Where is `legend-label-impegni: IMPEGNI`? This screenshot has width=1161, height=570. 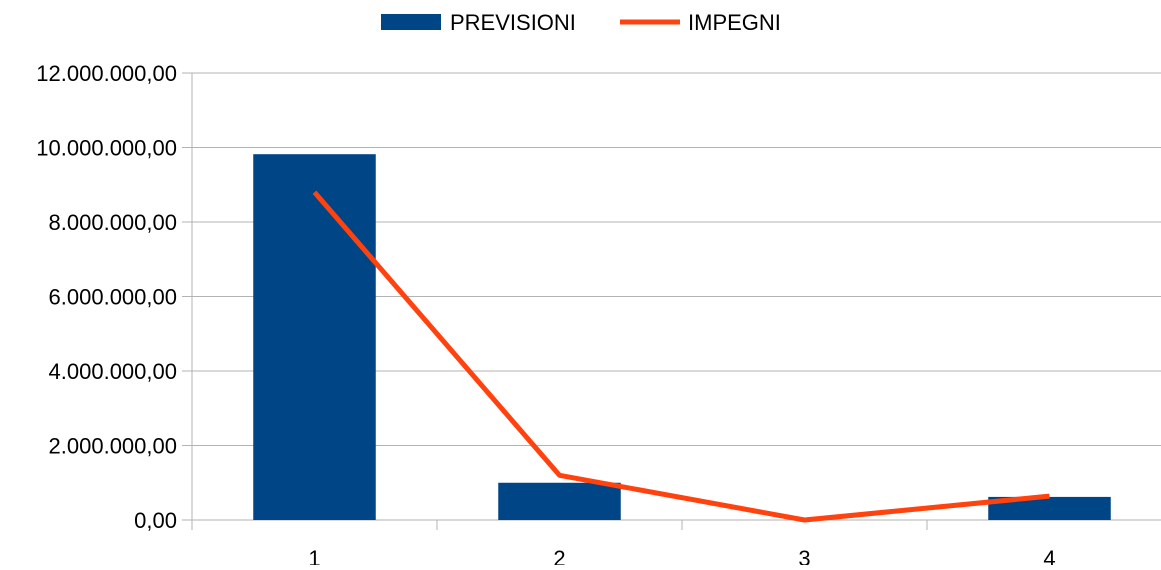 legend-label-impegni: IMPEGNI is located at coordinates (734, 22).